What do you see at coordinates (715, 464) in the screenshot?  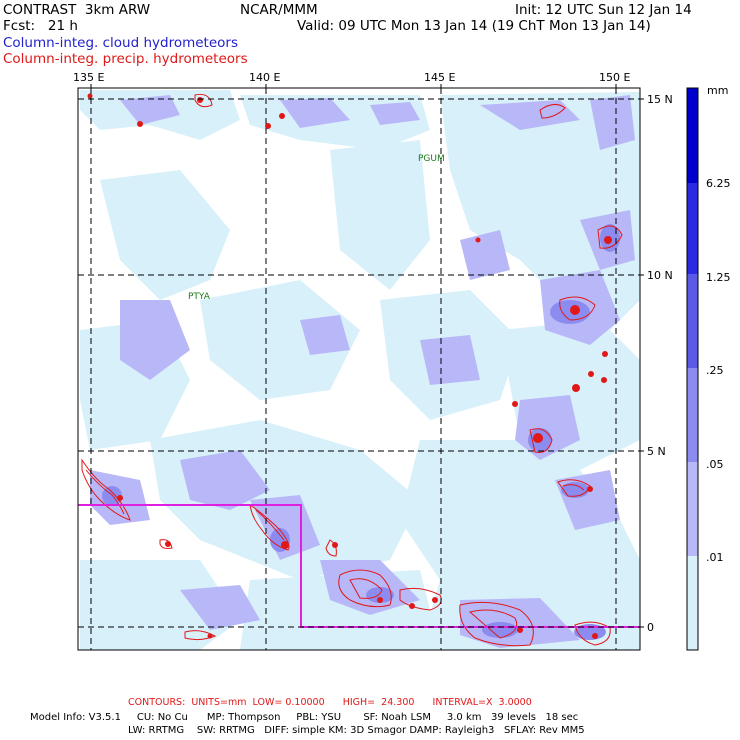 I see `colorbar-label-.05: .05` at bounding box center [715, 464].